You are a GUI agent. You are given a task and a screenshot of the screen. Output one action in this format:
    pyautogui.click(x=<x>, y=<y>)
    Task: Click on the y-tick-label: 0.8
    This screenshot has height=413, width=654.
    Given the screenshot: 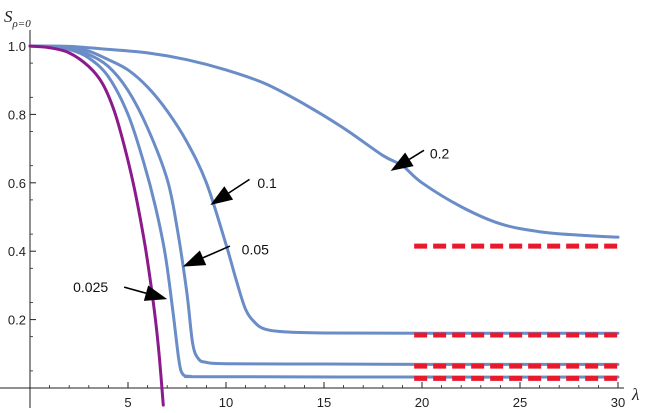 What is the action you would take?
    pyautogui.click(x=17, y=114)
    